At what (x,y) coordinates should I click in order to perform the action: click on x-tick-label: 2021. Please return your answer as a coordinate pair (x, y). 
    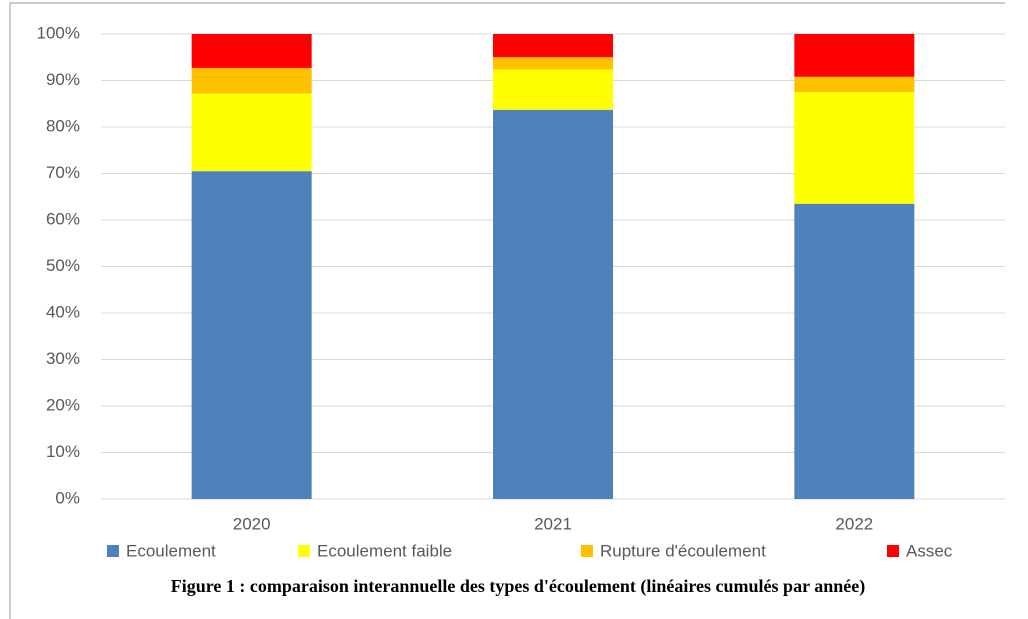
    Looking at the image, I should click on (553, 523).